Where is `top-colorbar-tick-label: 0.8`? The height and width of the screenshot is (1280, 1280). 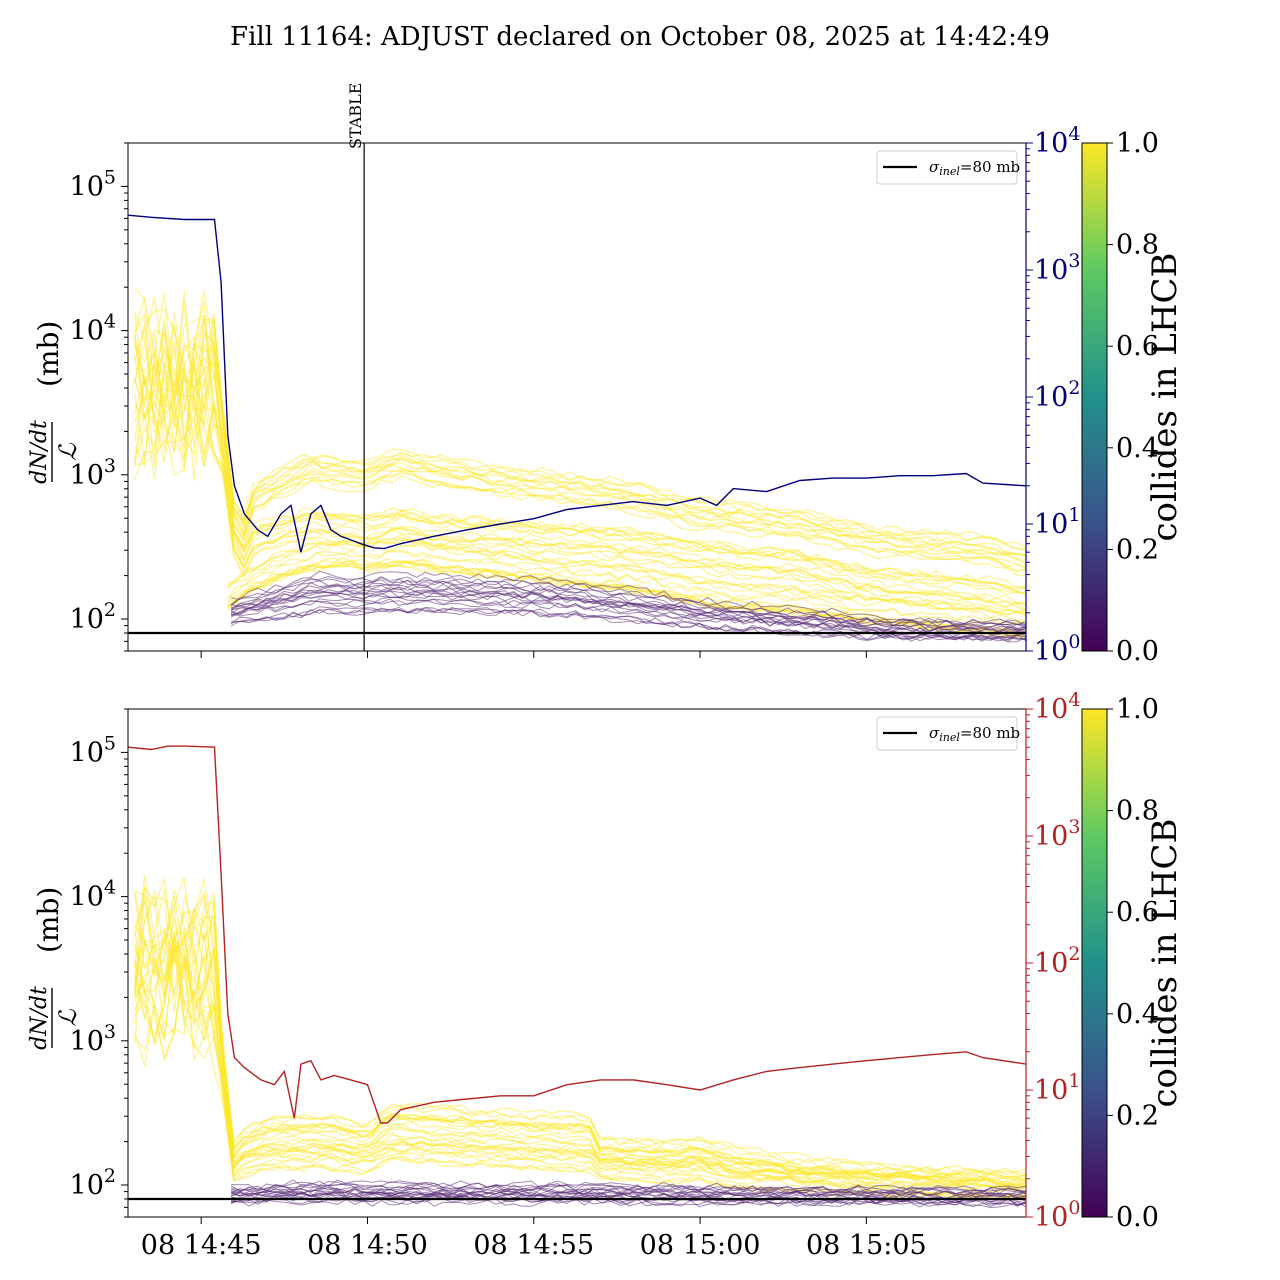 top-colorbar-tick-label: 0.8 is located at coordinates (1137, 245).